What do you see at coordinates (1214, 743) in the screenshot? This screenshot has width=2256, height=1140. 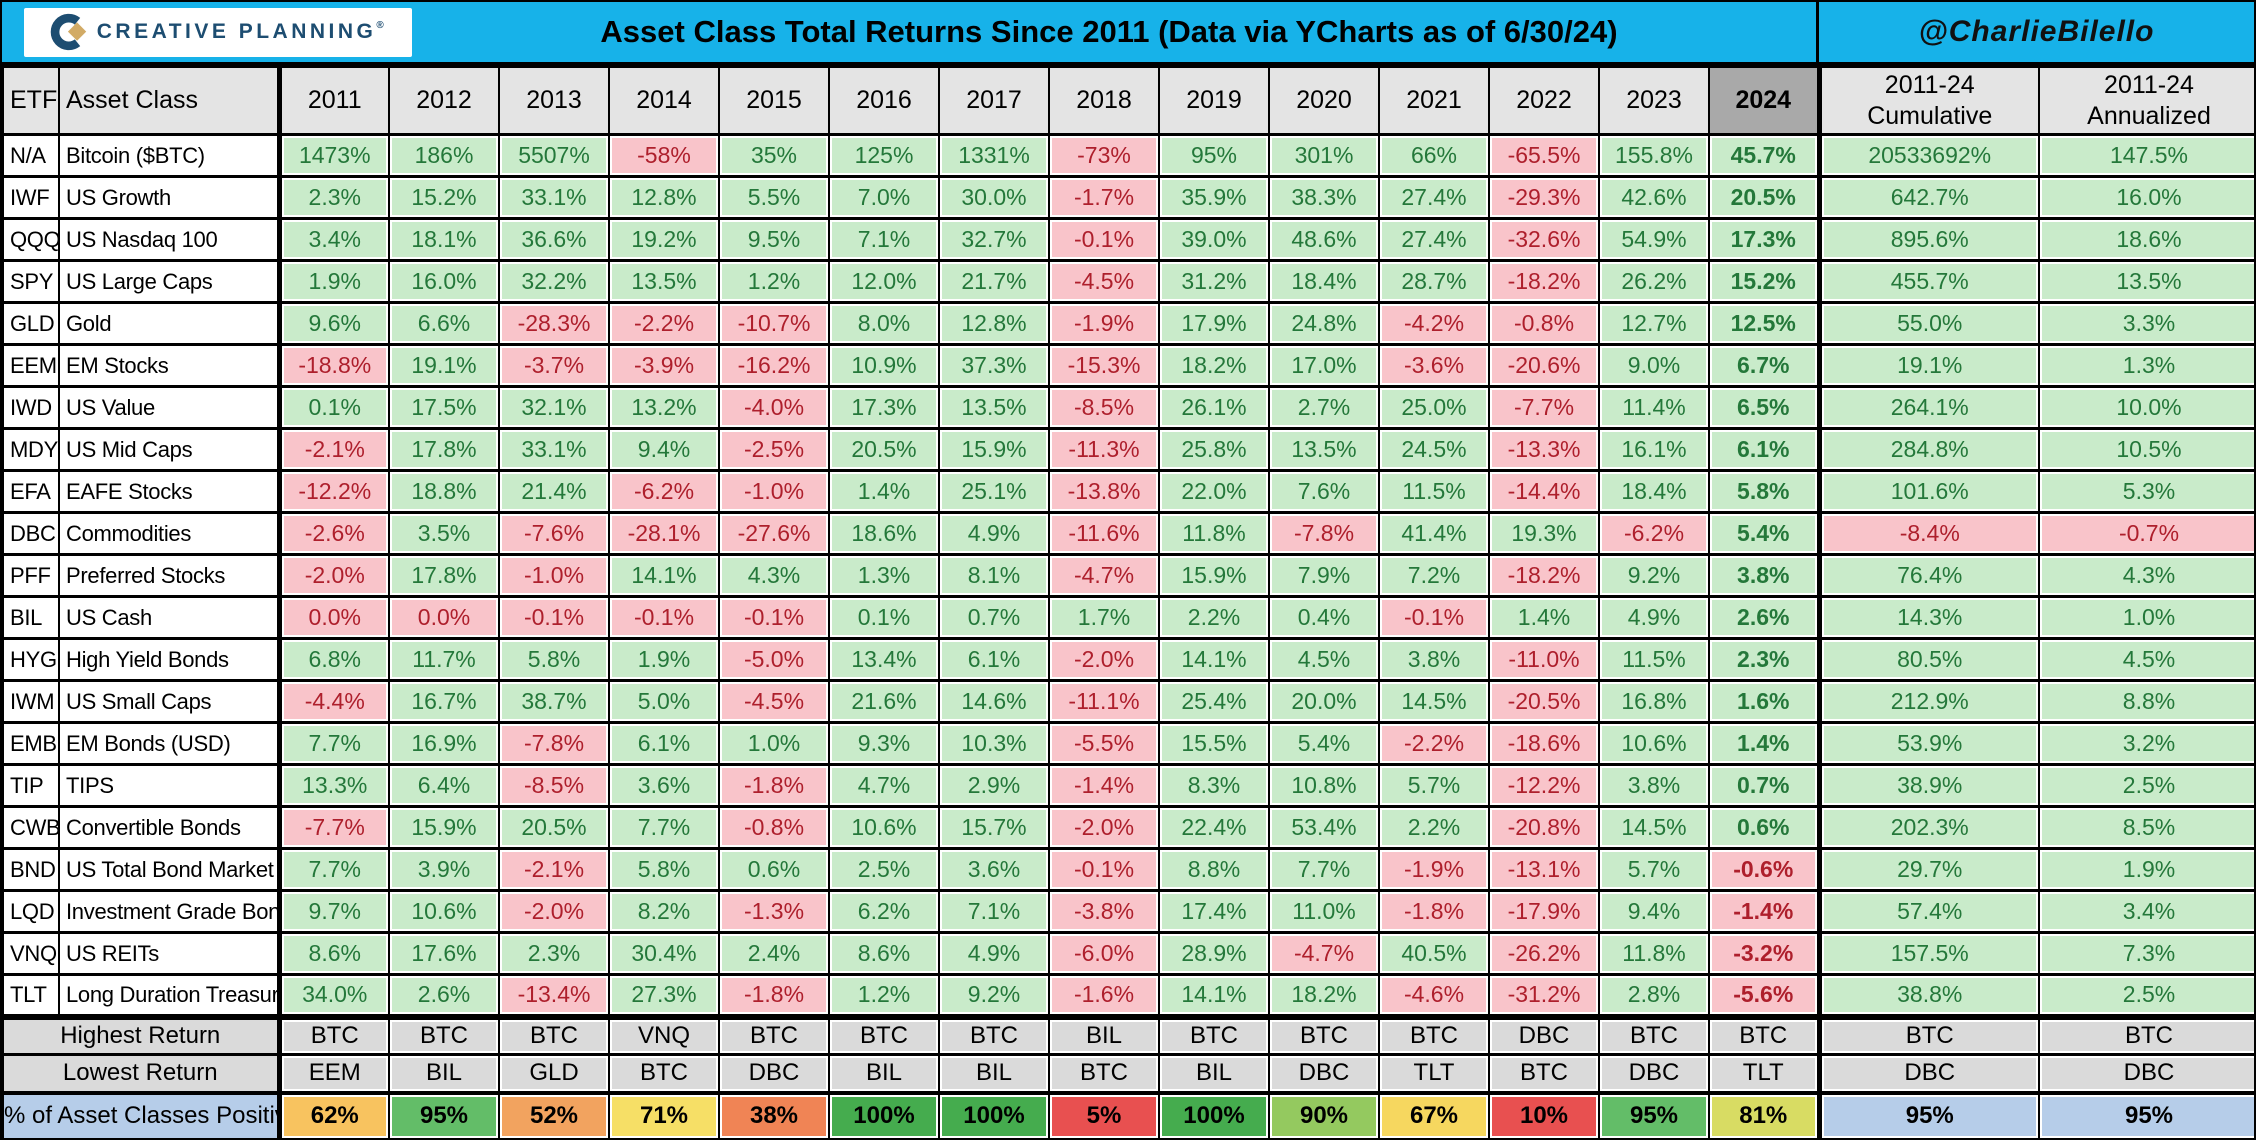 I see `return-cell: 15.5%` at bounding box center [1214, 743].